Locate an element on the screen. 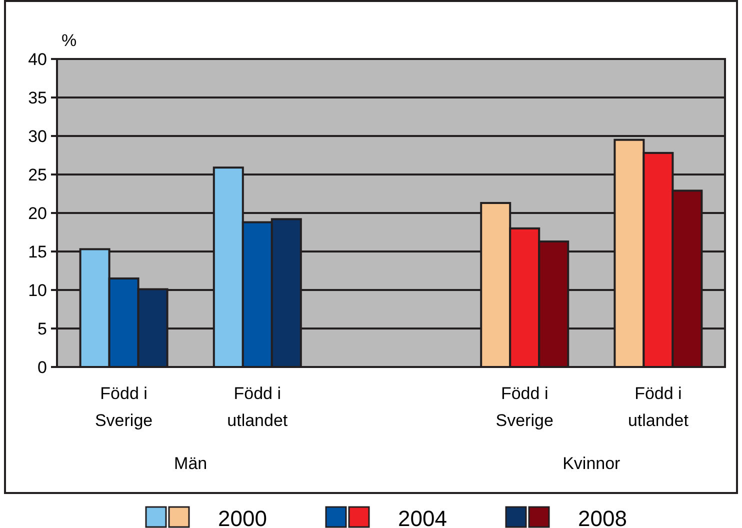  y-tick-label: 20 is located at coordinates (37, 213).